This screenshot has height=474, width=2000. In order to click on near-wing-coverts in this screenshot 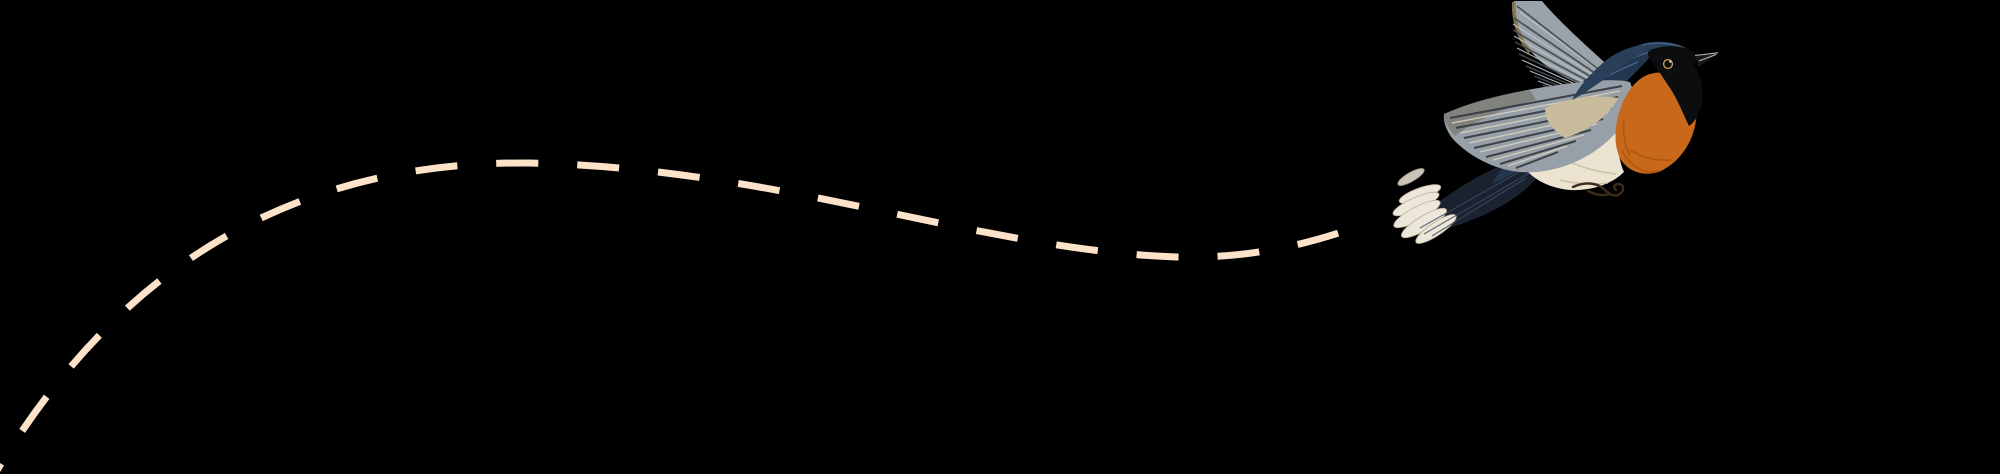, I will do `click(1581, 117)`.